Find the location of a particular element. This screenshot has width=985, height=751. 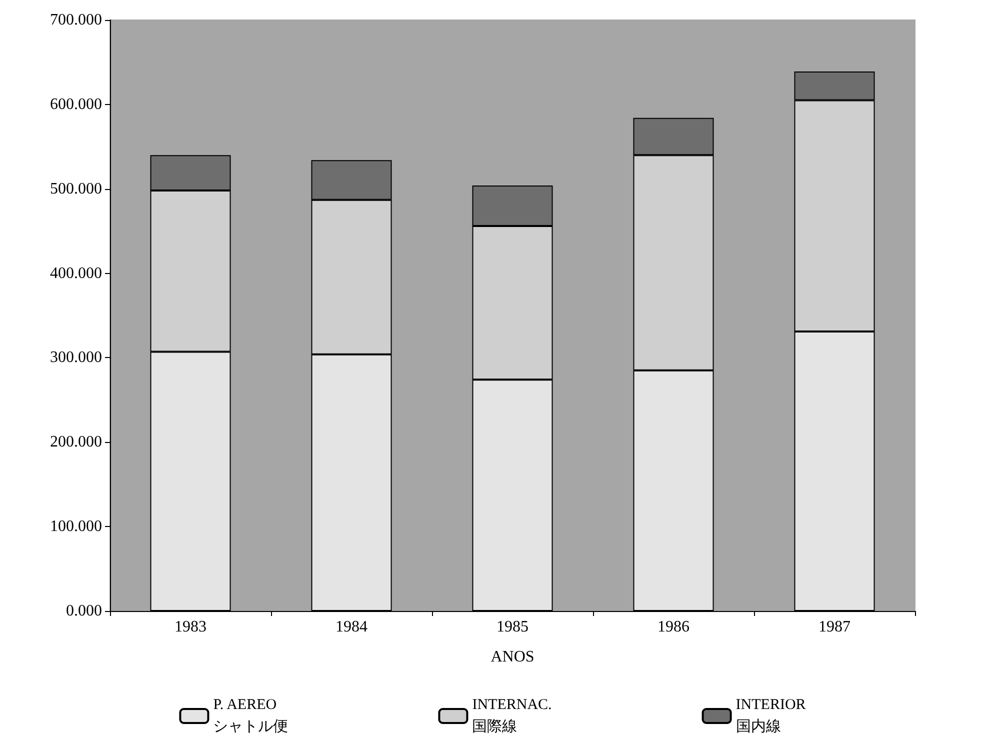

y-tick-label: 300.000 is located at coordinates (76, 357).